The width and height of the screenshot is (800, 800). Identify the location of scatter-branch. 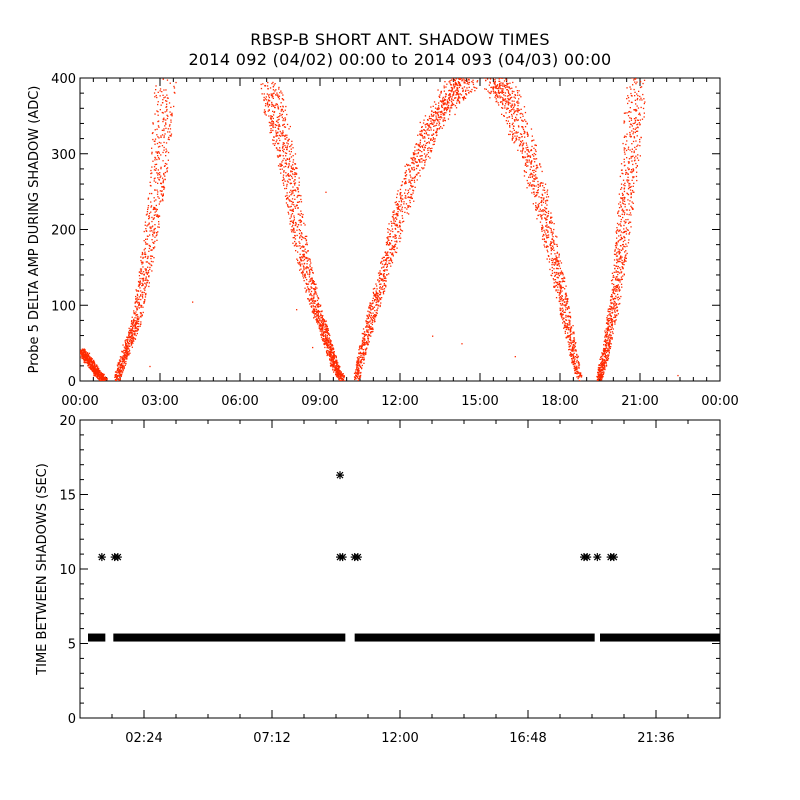
(145, 229).